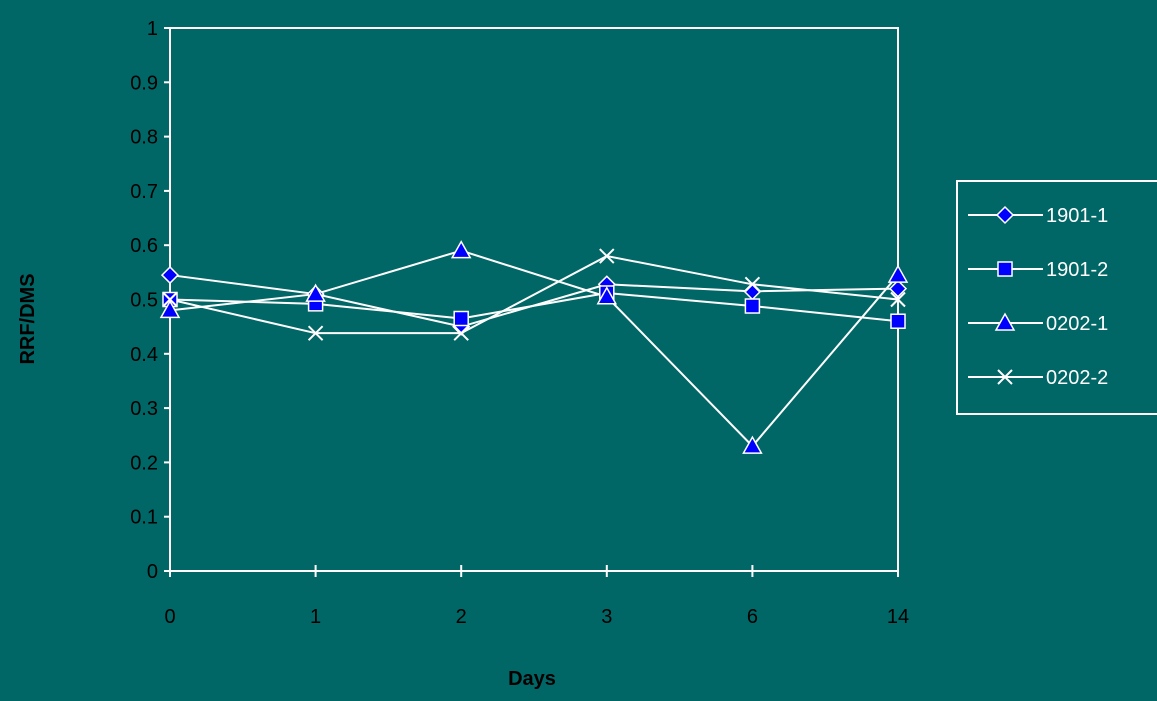 Image resolution: width=1157 pixels, height=701 pixels. I want to click on legend-box, so click(1056, 297).